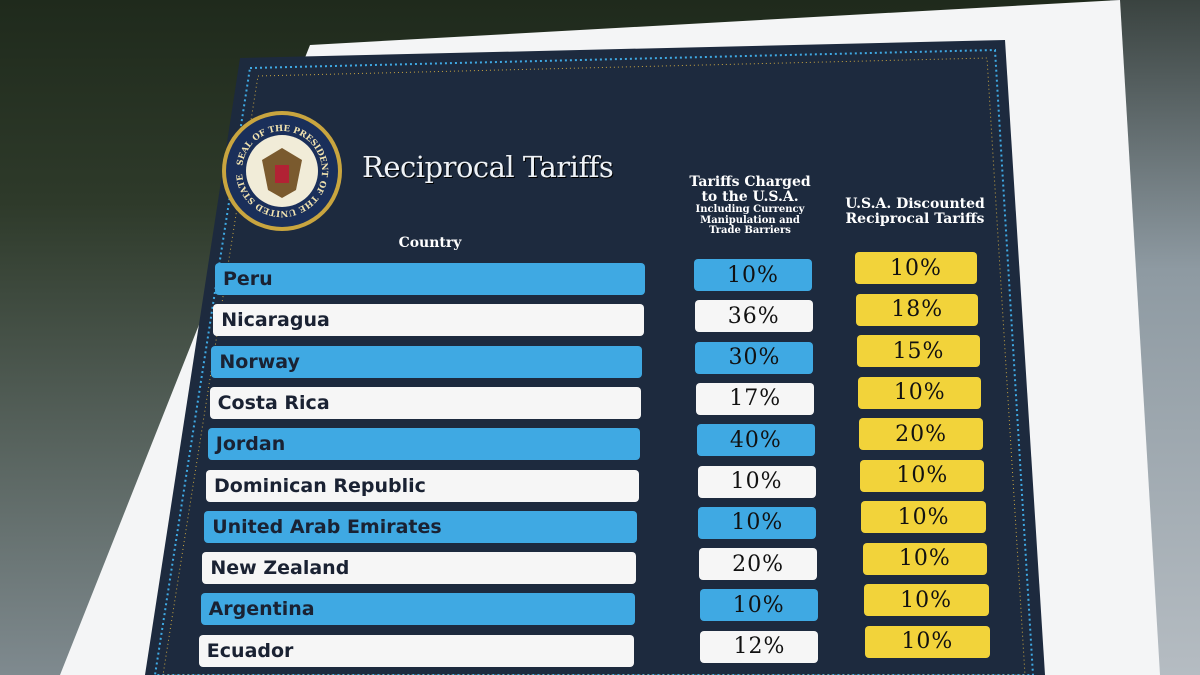 The width and height of the screenshot is (1200, 675). Describe the element at coordinates (755, 440) in the screenshot. I see `charged-cell: 40%` at that location.